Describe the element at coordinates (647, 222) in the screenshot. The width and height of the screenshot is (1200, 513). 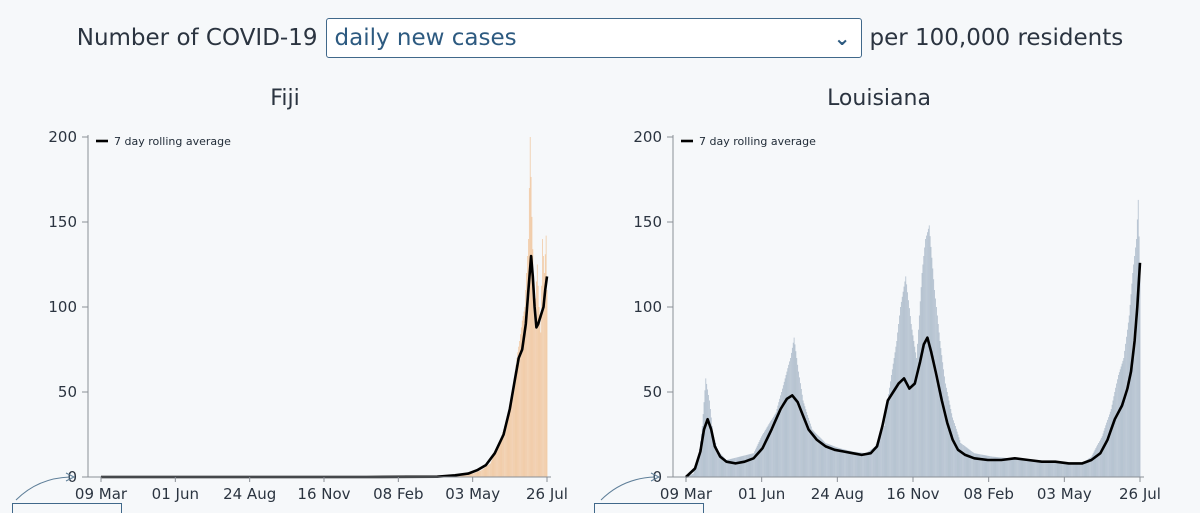
I see `y-tick-label: 150` at that location.